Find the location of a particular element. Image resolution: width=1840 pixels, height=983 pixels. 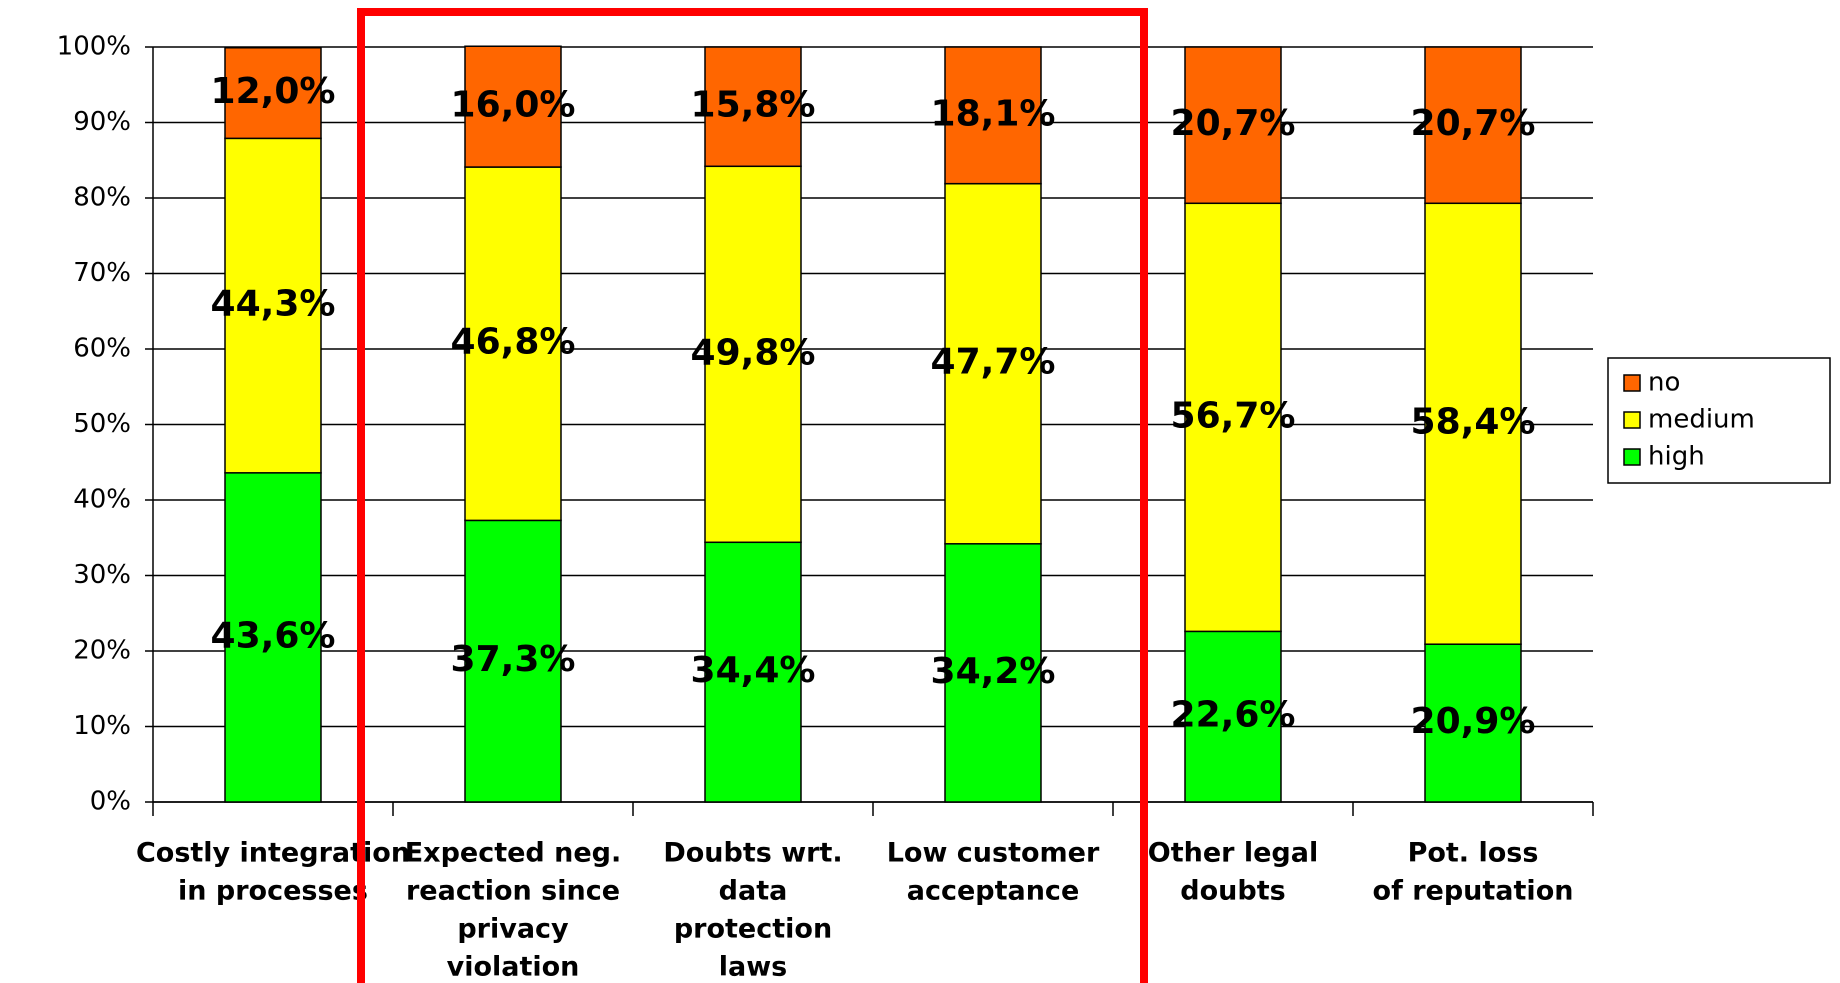

value-label: 12,0% is located at coordinates (273, 91).